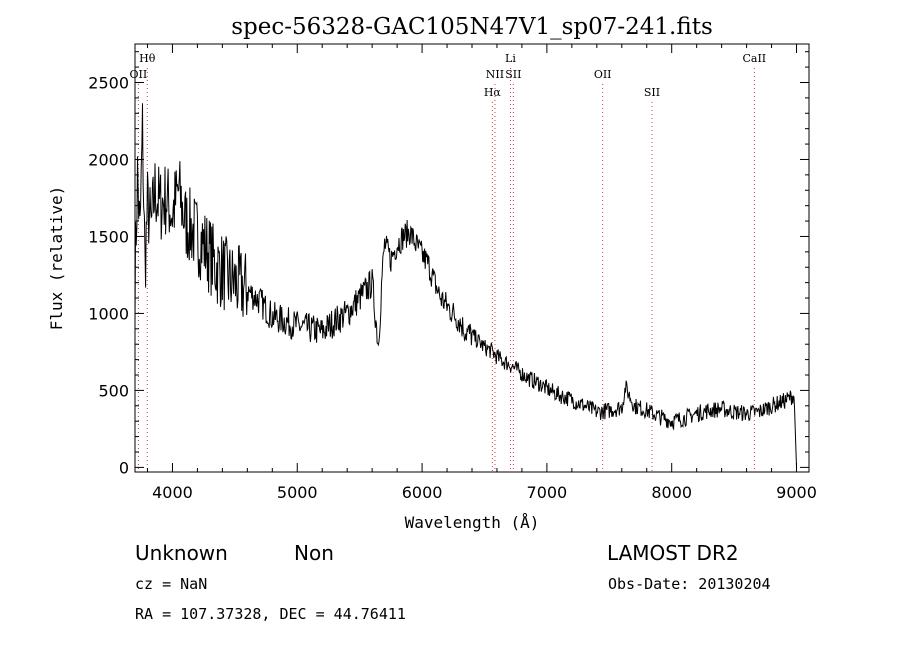  What do you see at coordinates (493, 92) in the screenshot?
I see `line-marker-label: Hα` at bounding box center [493, 92].